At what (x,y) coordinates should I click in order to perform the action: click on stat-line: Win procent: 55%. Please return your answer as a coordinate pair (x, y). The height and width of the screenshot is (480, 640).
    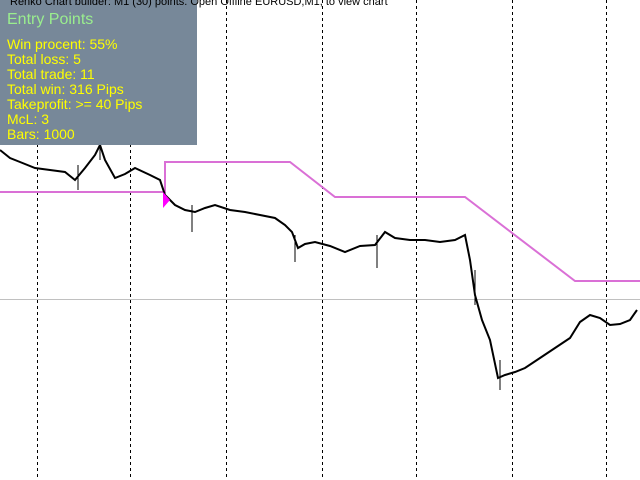
    Looking at the image, I should click on (62, 44).